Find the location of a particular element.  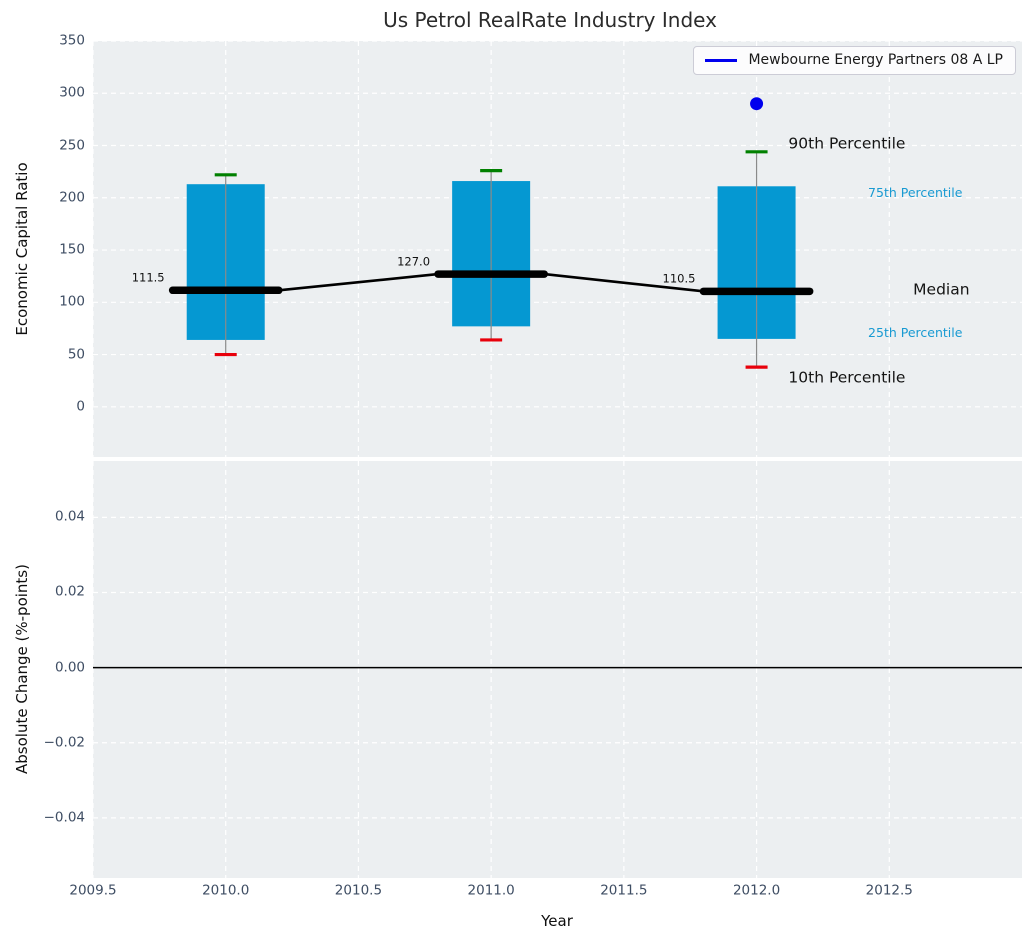

x-tick-label: 2010.0 is located at coordinates (226, 890).